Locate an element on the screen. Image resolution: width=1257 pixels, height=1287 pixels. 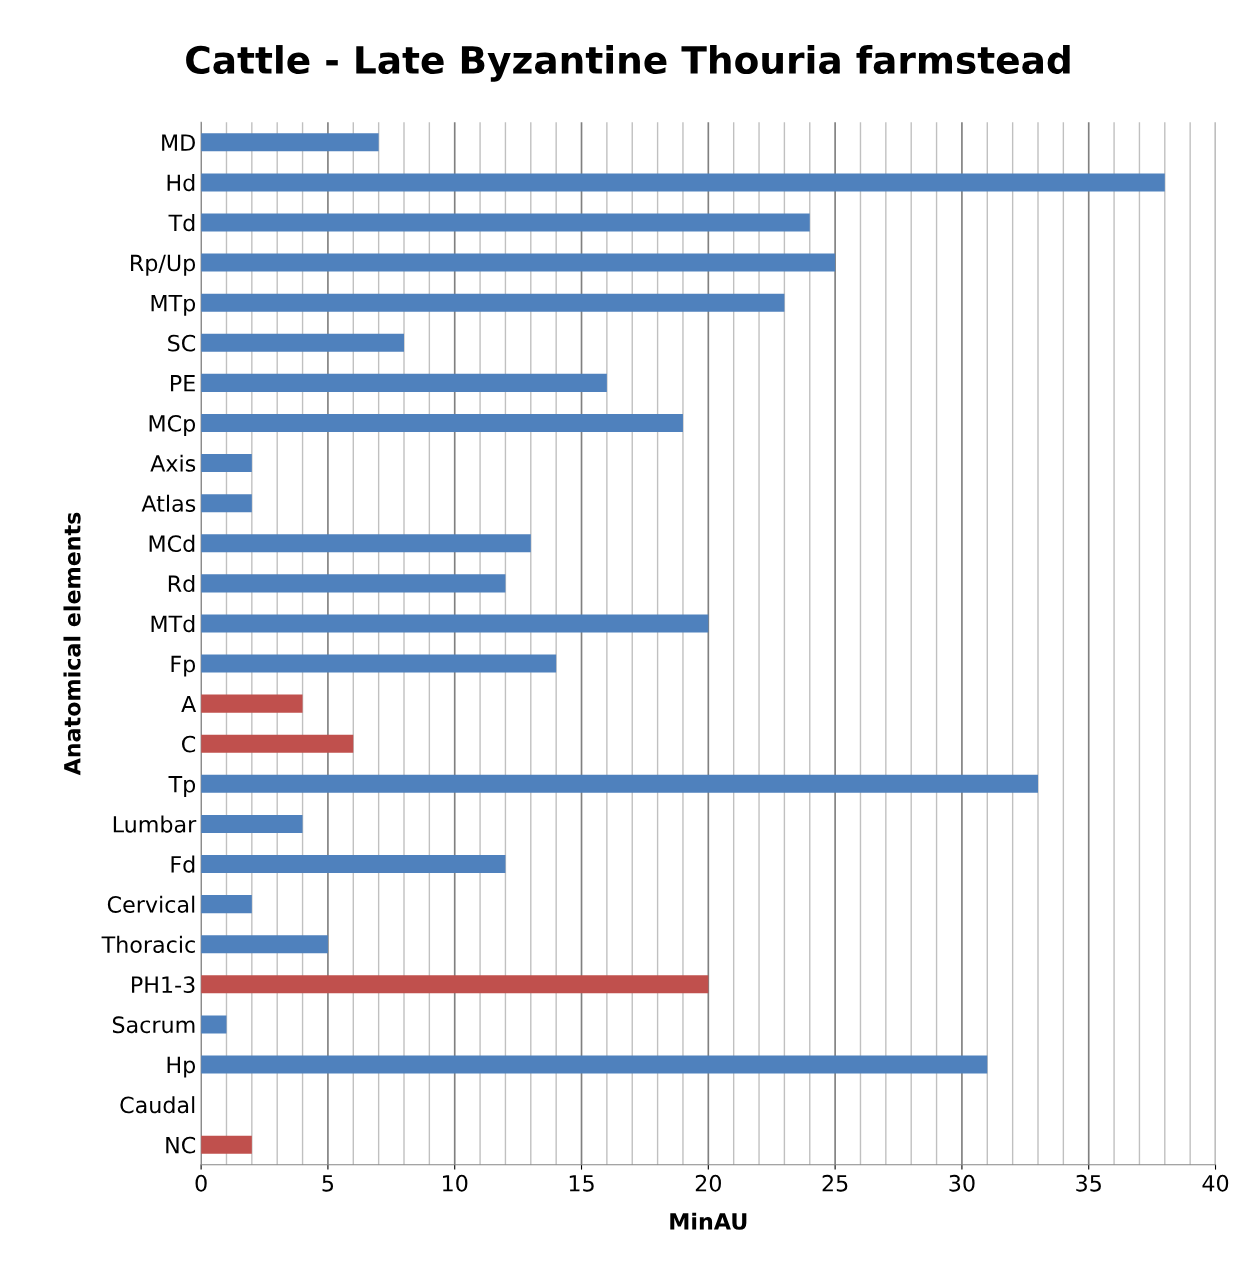
y-tick-label: Caudal is located at coordinates (157, 1105).